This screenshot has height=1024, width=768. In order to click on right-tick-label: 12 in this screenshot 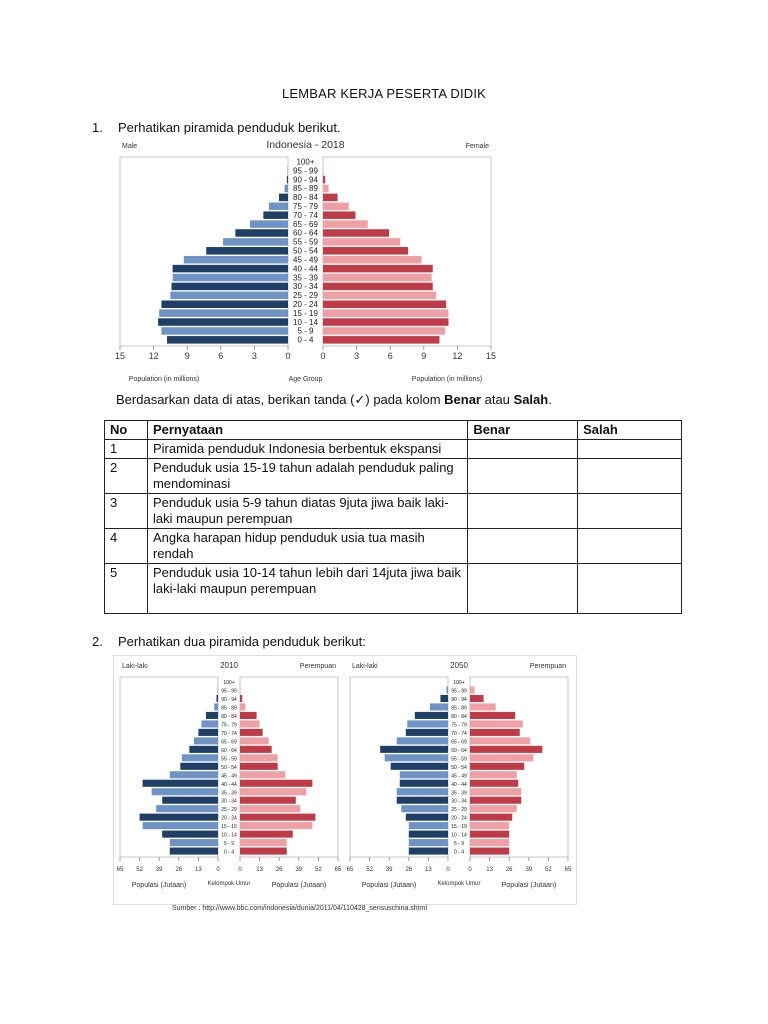, I will do `click(457, 356)`.